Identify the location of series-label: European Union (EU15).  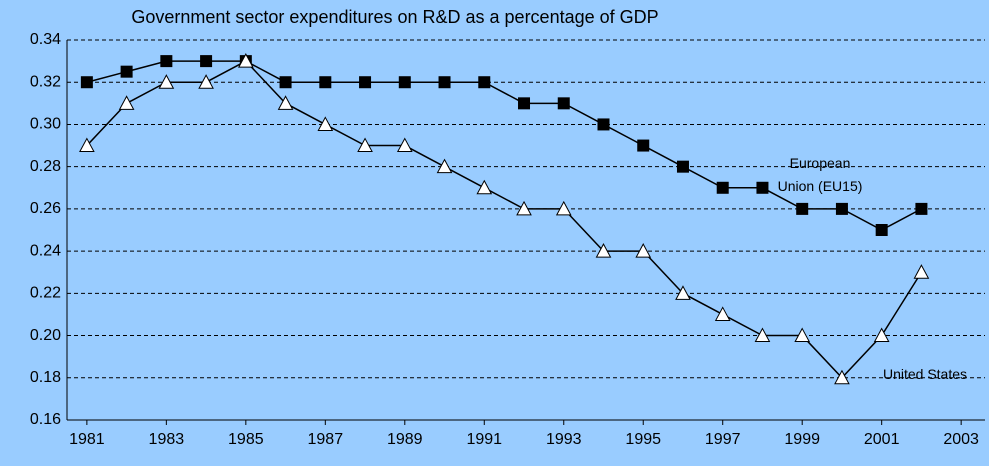
(820, 174).